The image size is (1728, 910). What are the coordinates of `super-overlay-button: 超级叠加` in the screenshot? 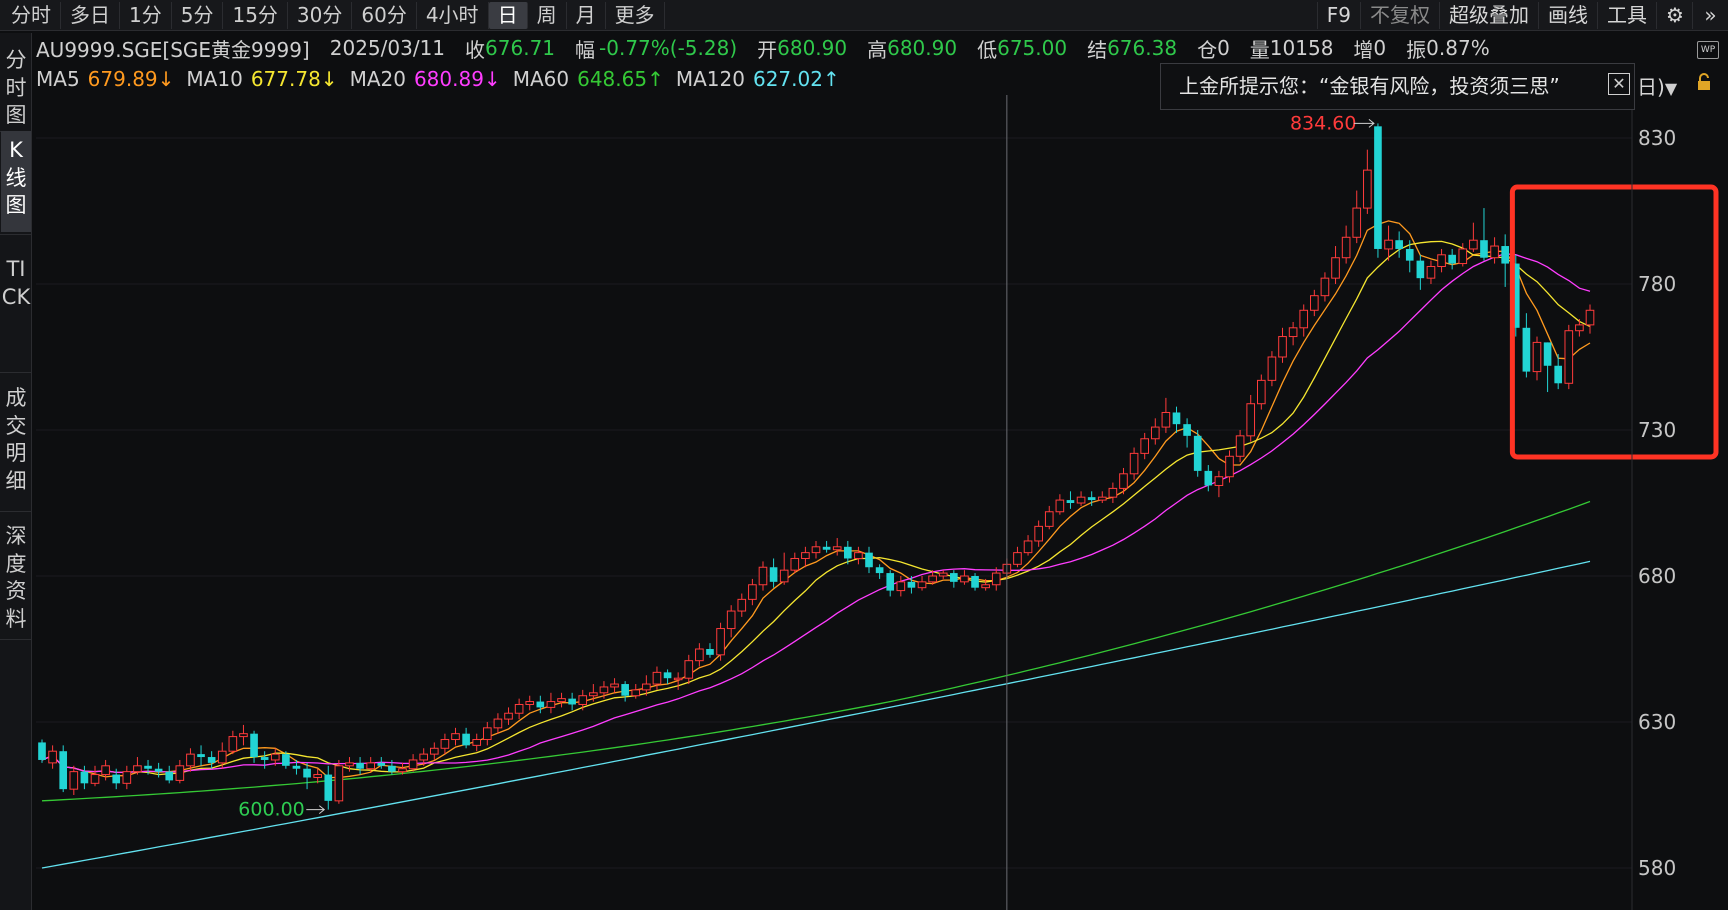 It's located at (1488, 15).